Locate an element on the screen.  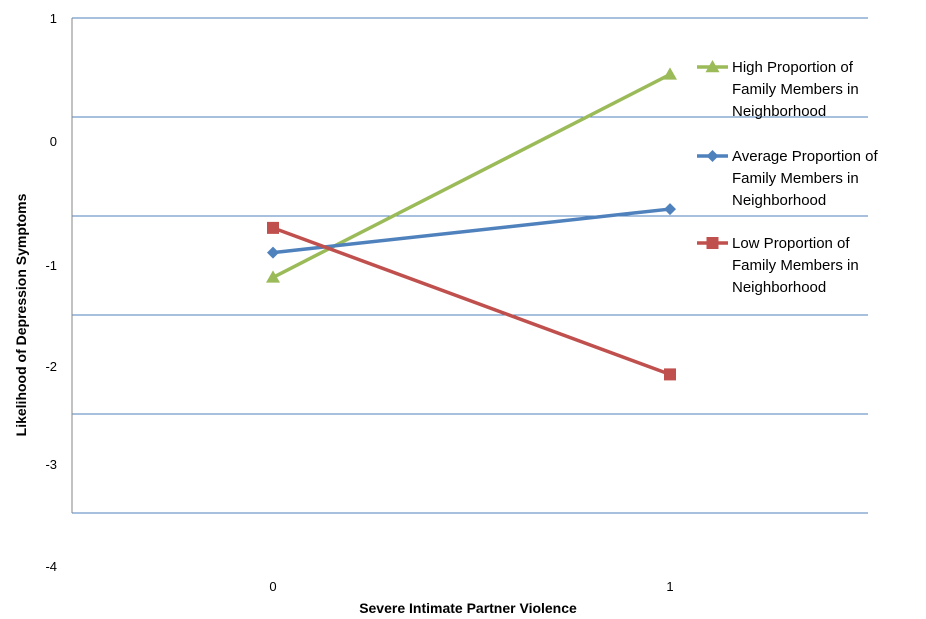
y-tick-label: 0 is located at coordinates (53, 141).